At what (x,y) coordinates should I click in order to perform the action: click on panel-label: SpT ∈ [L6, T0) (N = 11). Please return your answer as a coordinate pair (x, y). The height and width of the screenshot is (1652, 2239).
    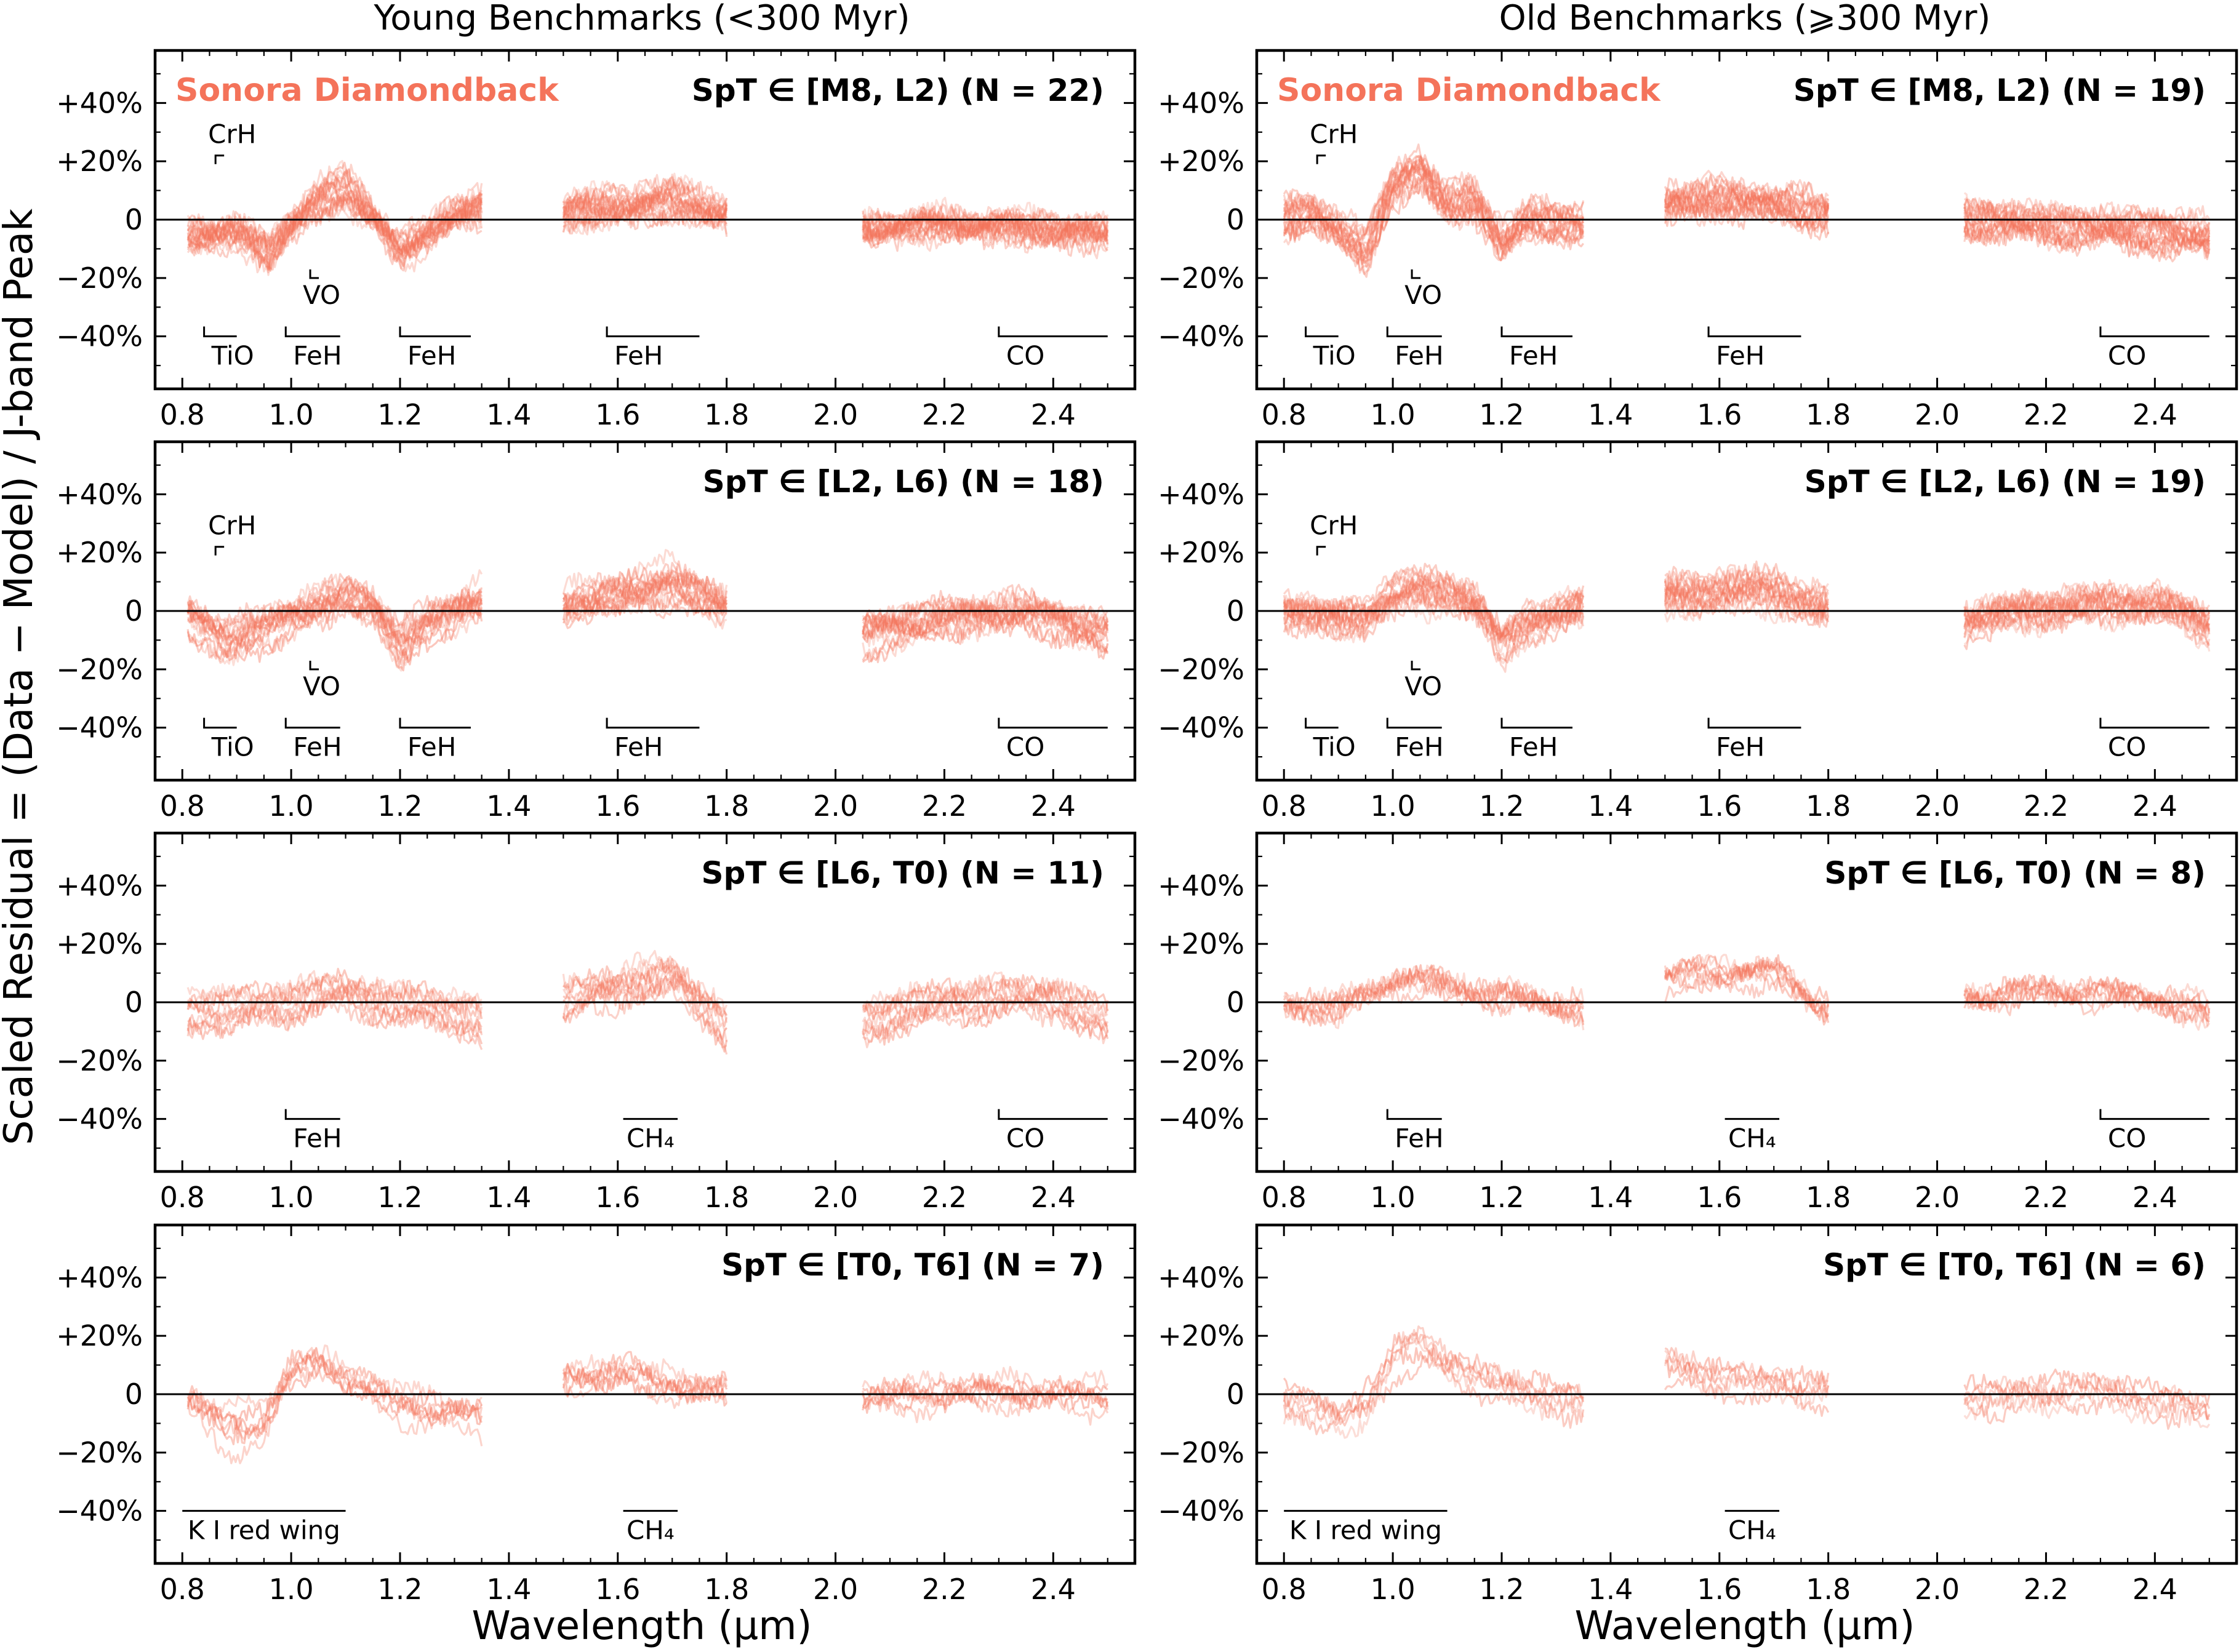
    Looking at the image, I should click on (903, 873).